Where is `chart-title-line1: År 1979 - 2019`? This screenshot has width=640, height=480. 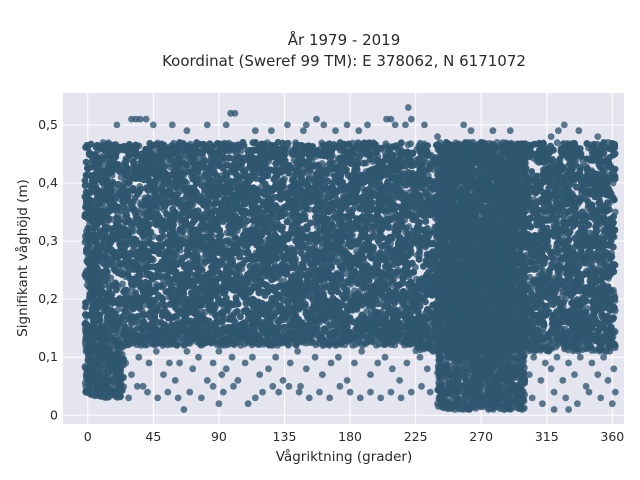 chart-title-line1: År 1979 - 2019 is located at coordinates (344, 39).